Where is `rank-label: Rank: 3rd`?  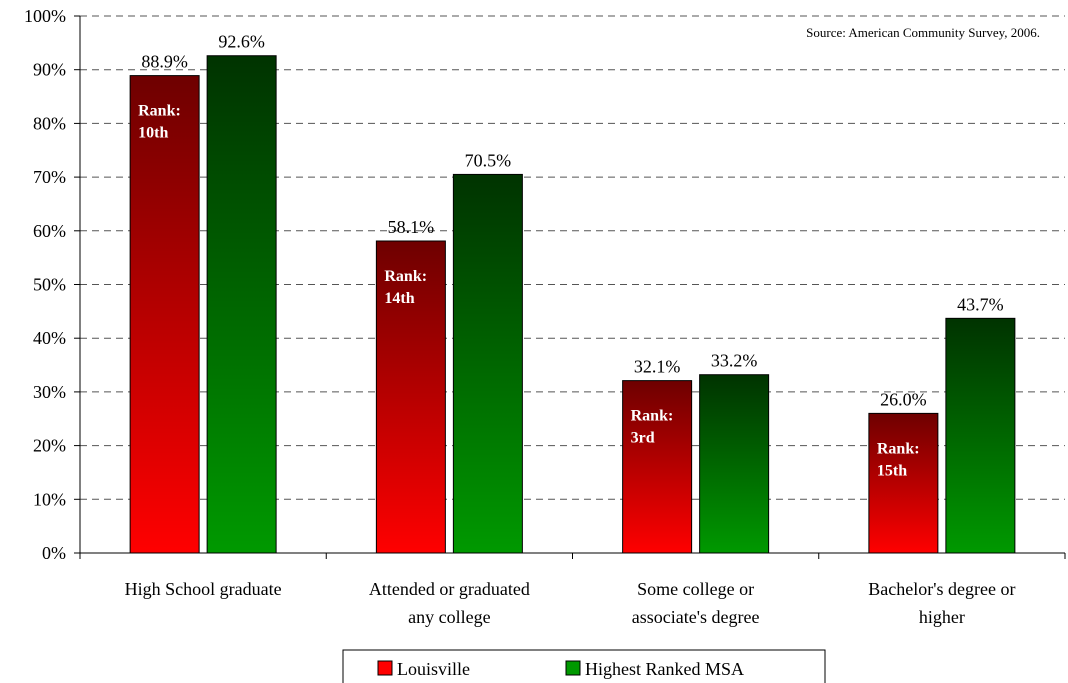
rank-label: Rank: 3rd is located at coordinates (652, 427).